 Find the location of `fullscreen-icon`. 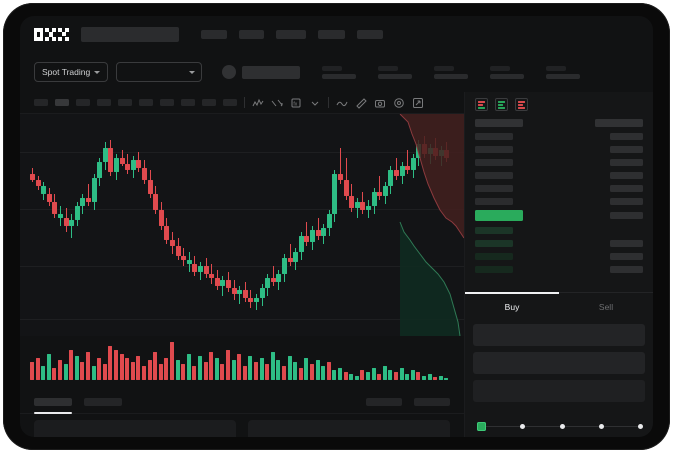

fullscreen-icon is located at coordinates (418, 103).